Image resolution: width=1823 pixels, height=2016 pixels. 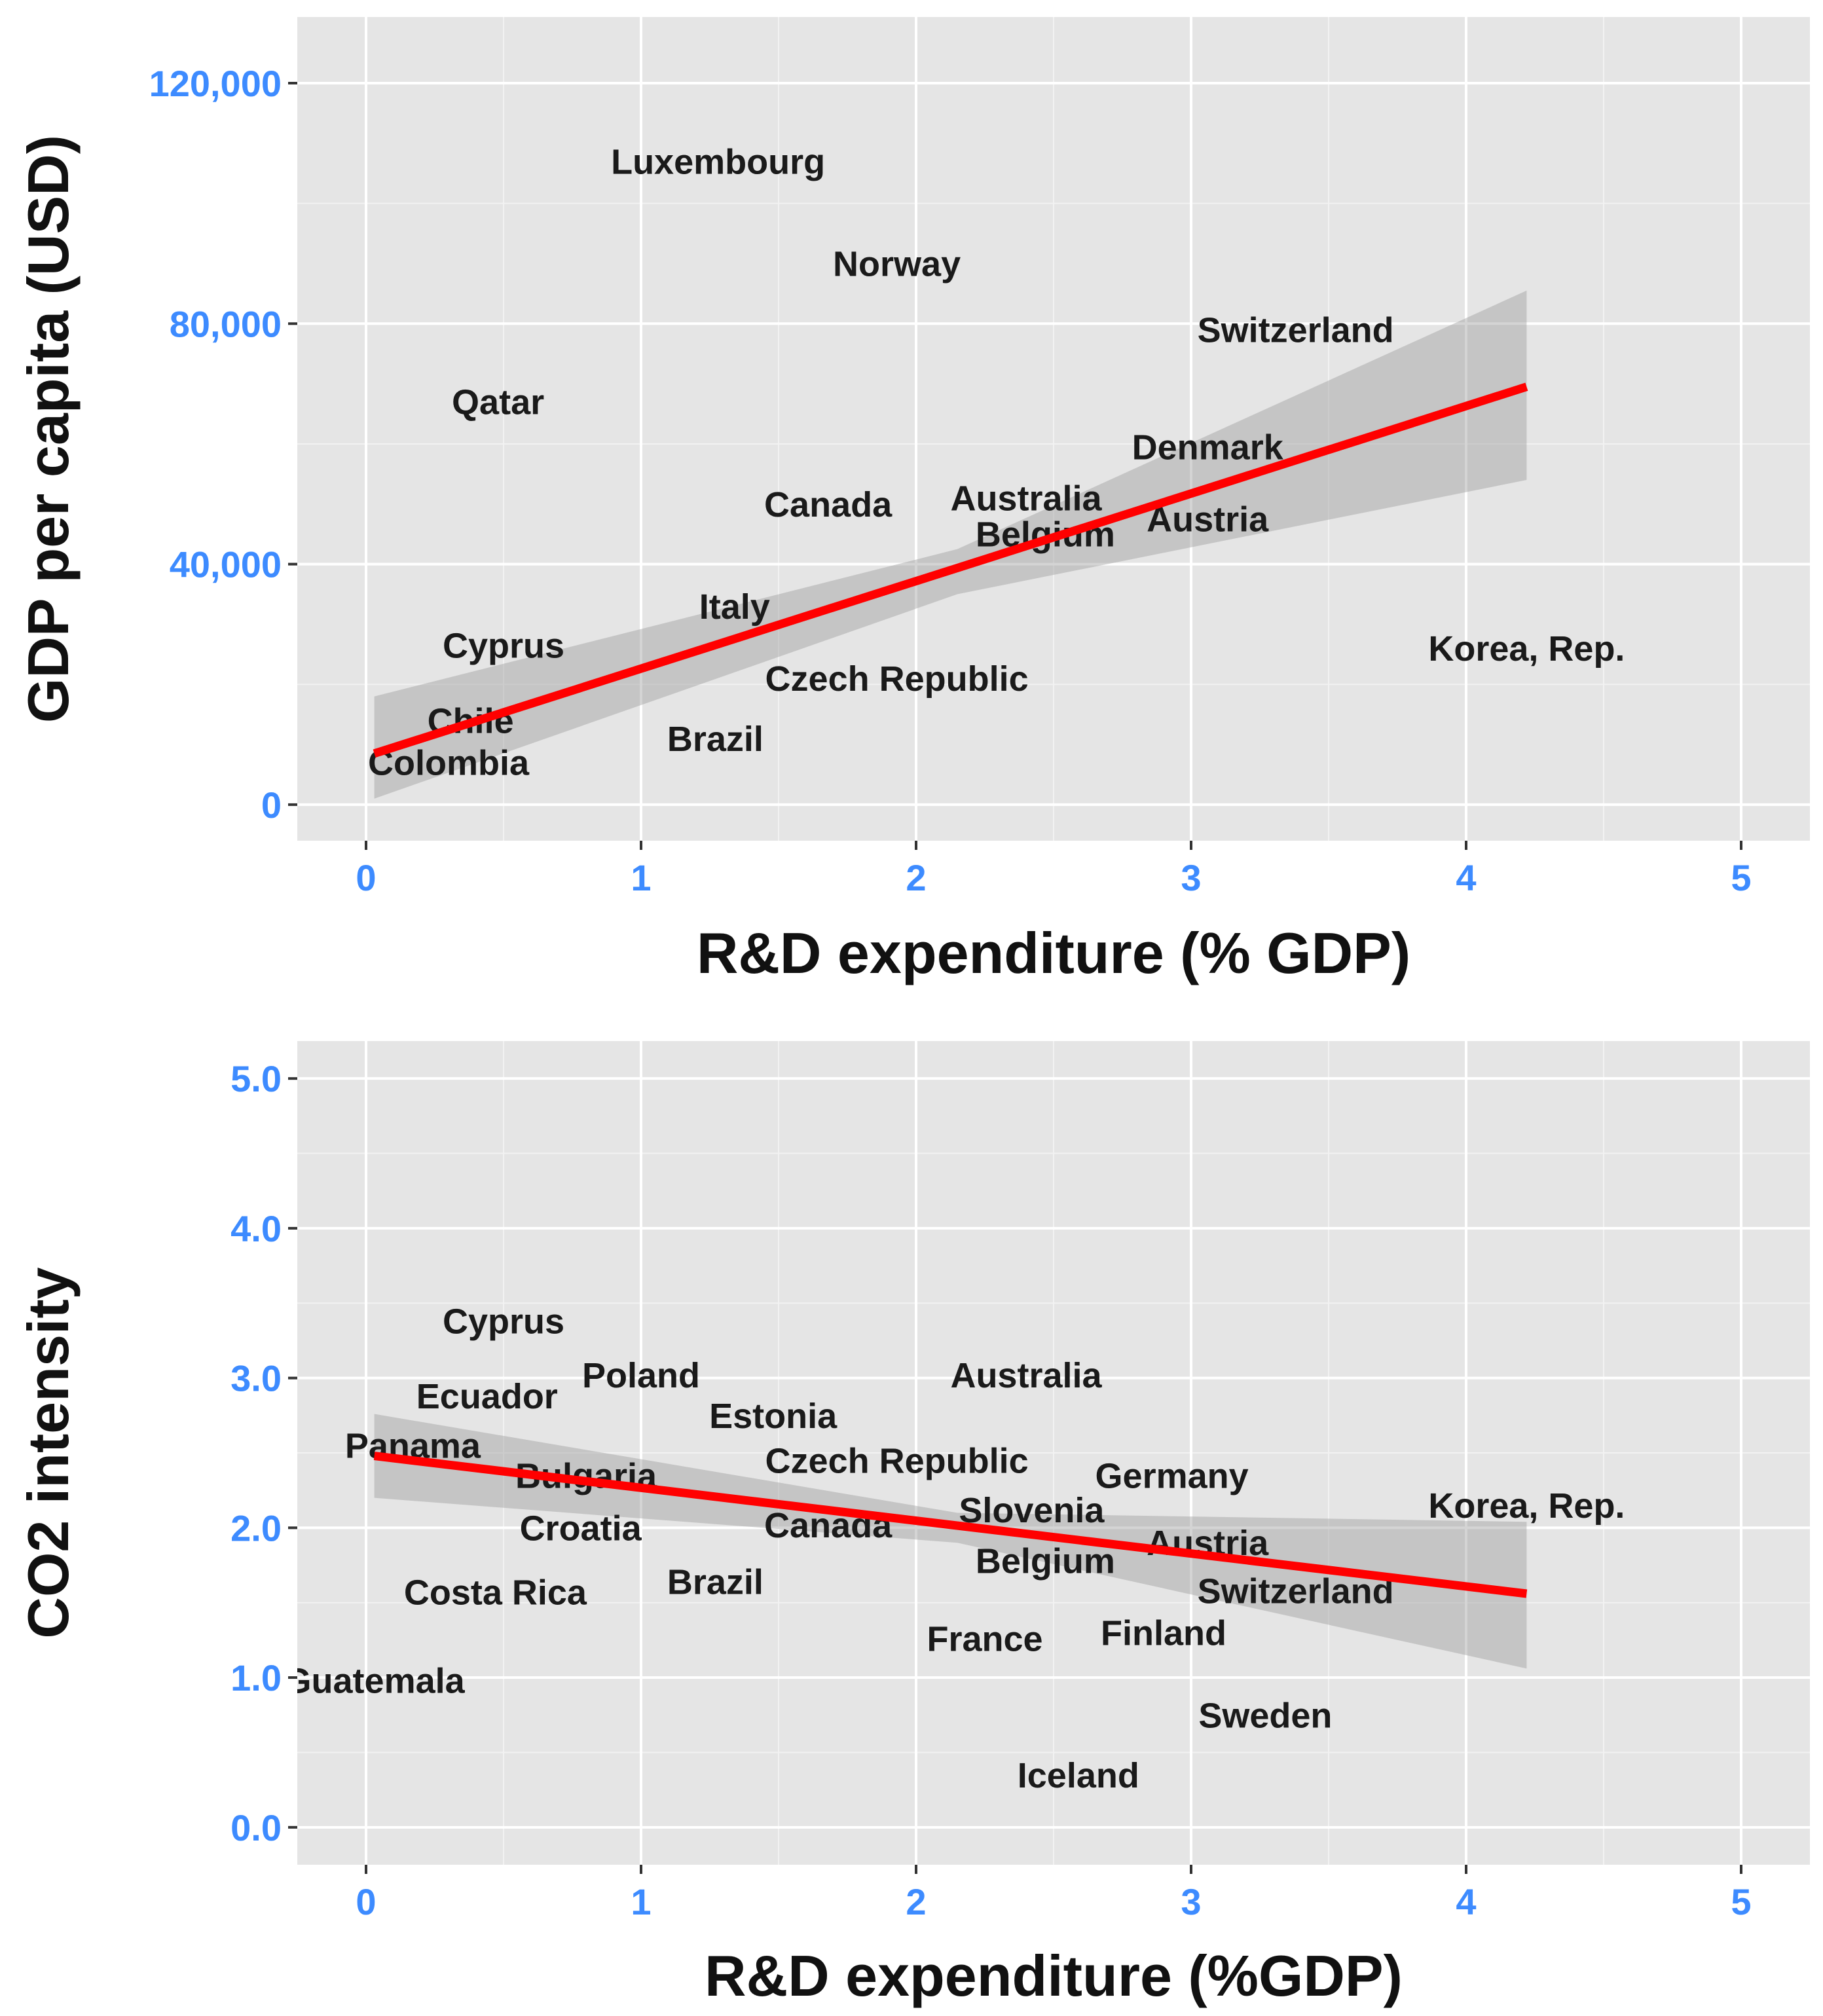 I want to click on point-label: Austria, so click(x=1208, y=520).